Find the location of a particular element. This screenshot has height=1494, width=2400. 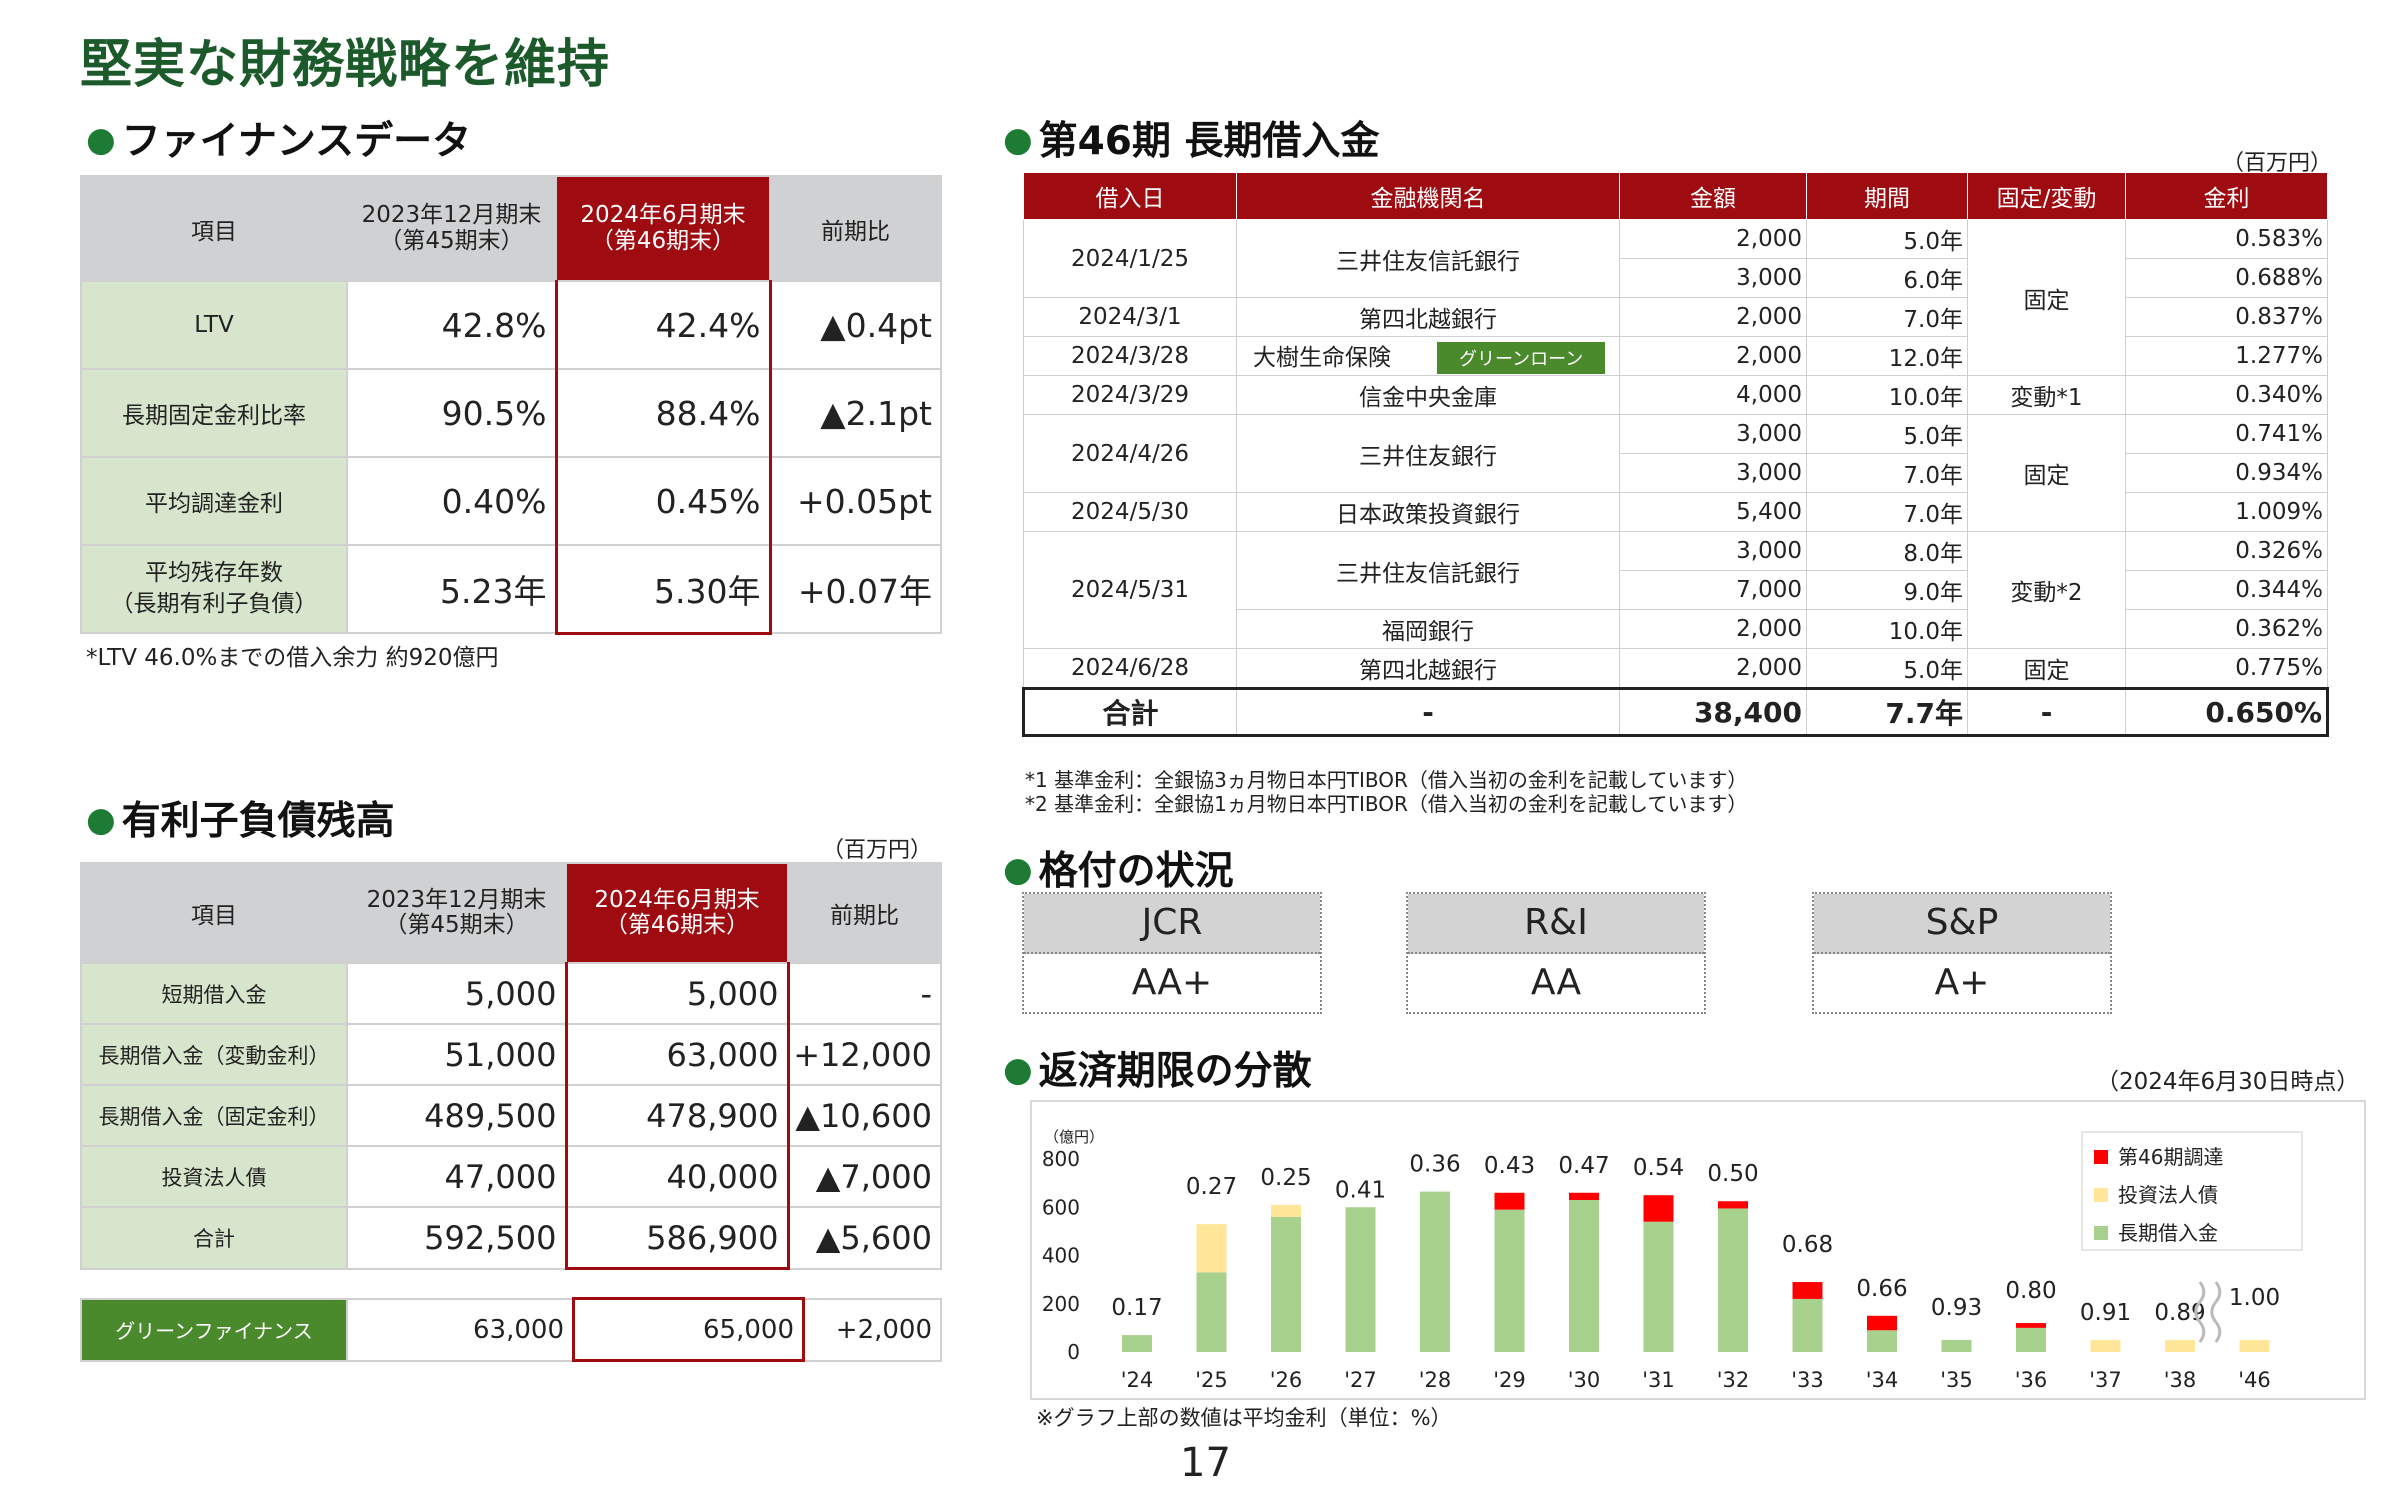

rate-label: 0.80 is located at coordinates (2030, 1291).